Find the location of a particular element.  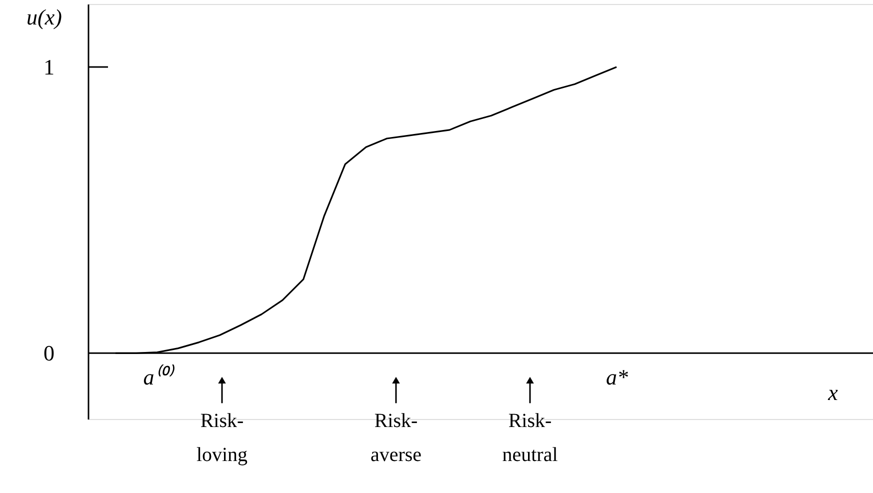

x-tick-label: a* is located at coordinates (617, 377).